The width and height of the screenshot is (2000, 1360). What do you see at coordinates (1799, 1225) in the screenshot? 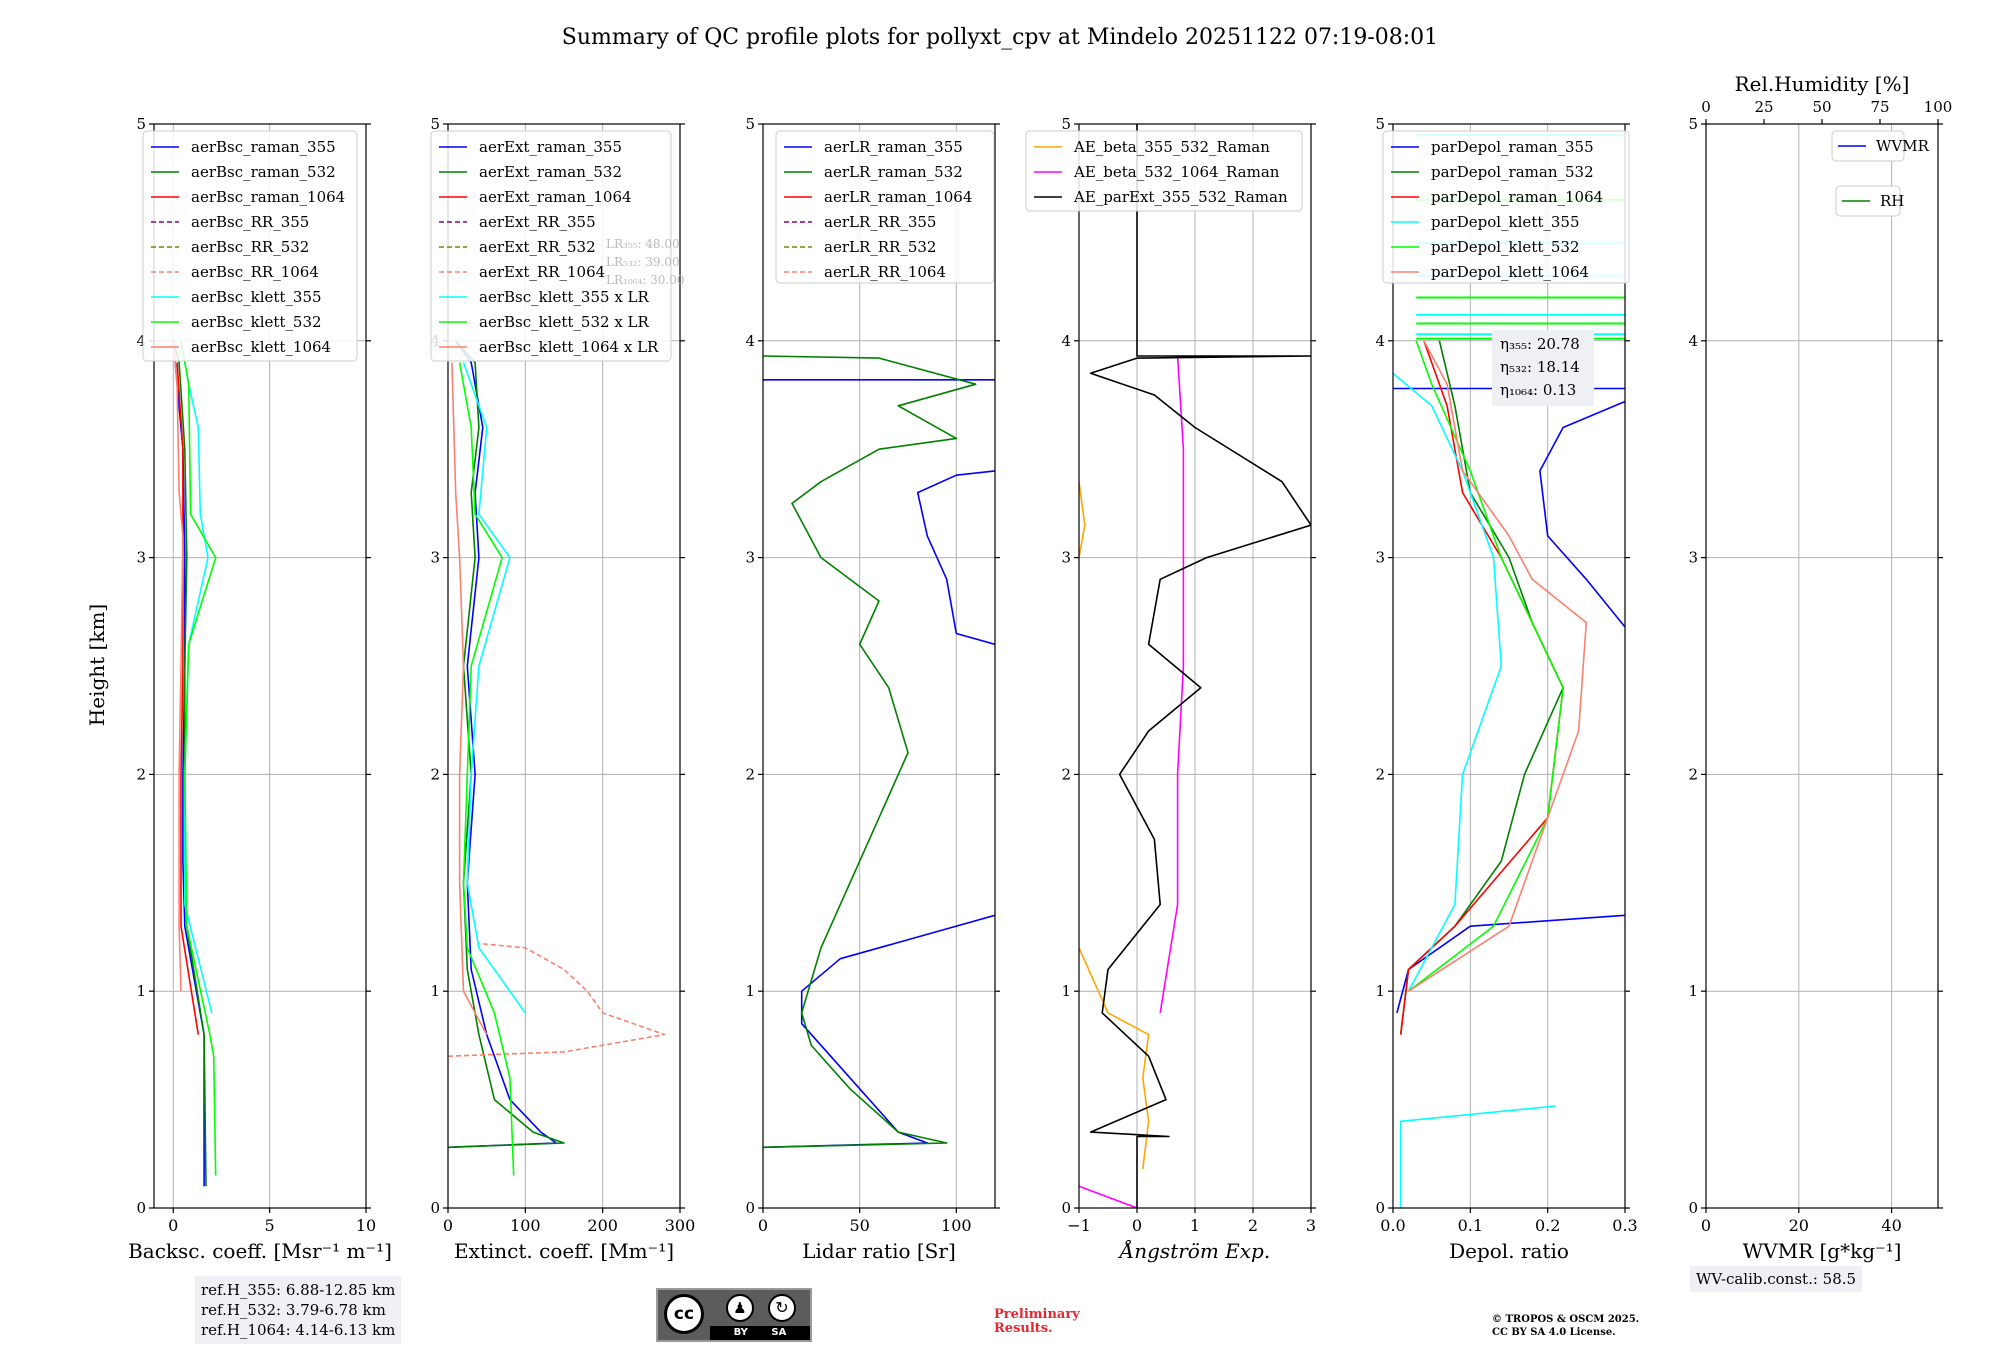
I see `x-tick-label: 20` at bounding box center [1799, 1225].